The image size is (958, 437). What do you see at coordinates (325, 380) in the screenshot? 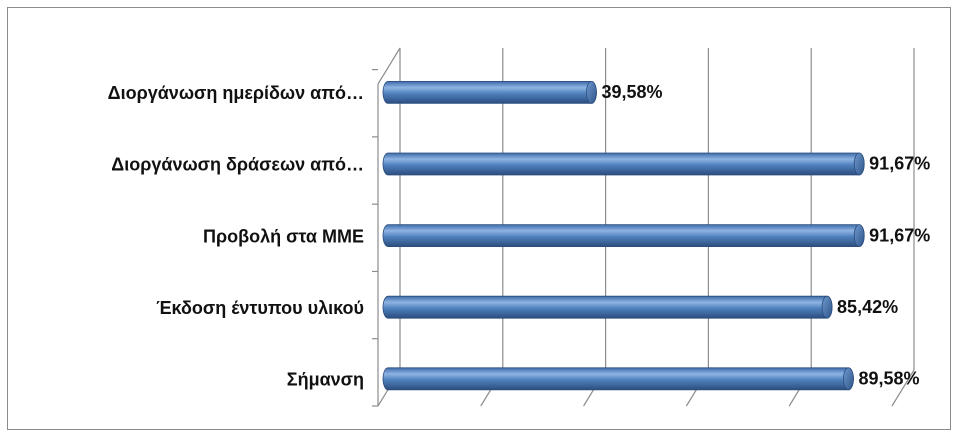
I see `category-label: Σήμανση` at bounding box center [325, 380].